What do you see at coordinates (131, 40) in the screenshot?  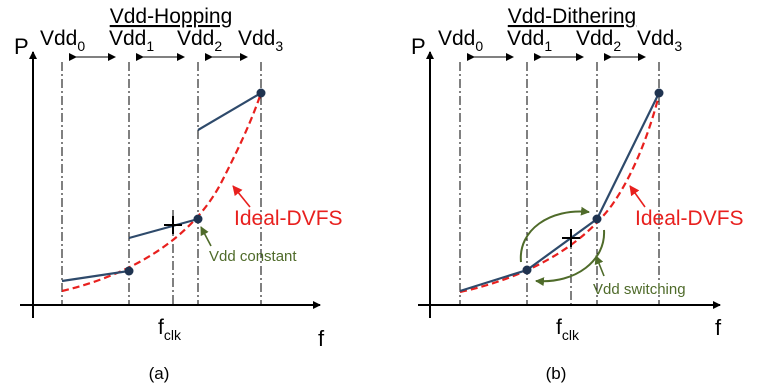 I see `panel-a-vdd1: Vdd1` at bounding box center [131, 40].